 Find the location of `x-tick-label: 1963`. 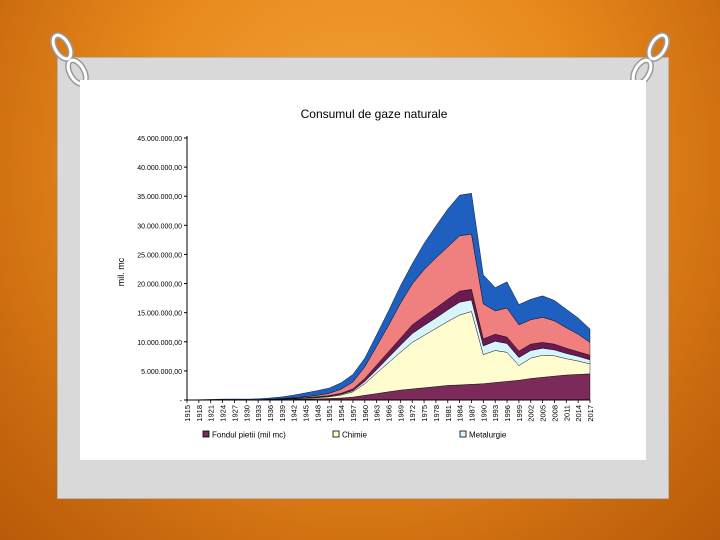

x-tick-label: 1963 is located at coordinates (377, 413).